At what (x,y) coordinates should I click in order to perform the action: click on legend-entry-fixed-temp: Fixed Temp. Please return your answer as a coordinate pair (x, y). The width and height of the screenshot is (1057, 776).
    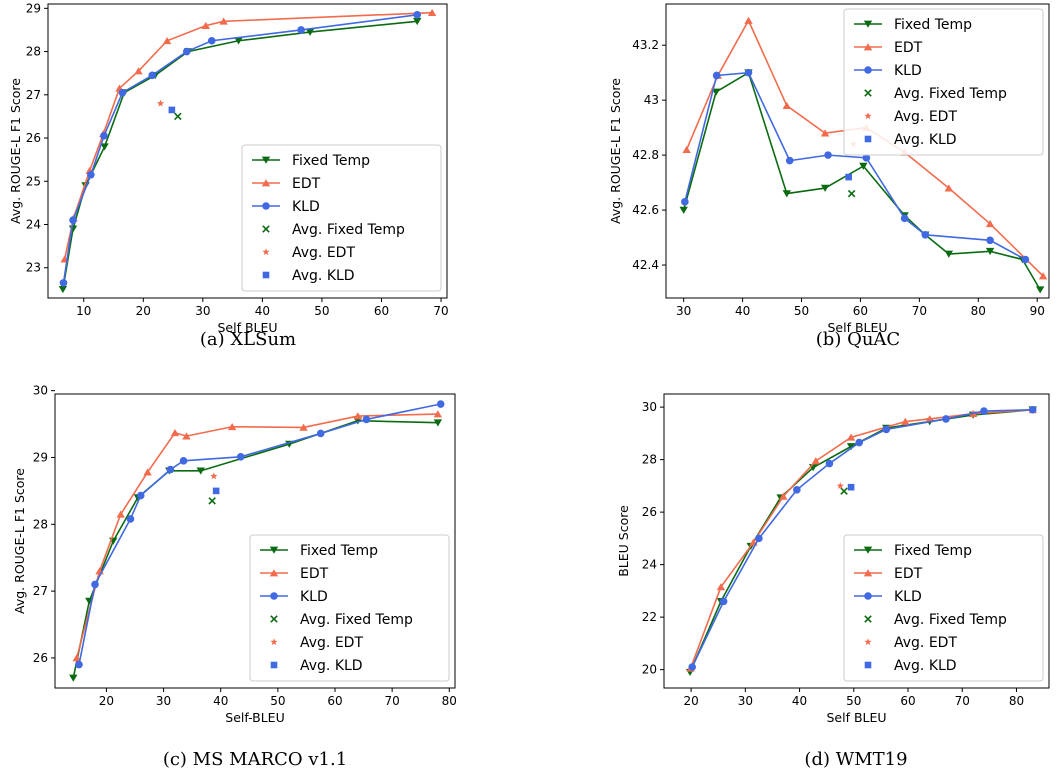
    Looking at the image, I should click on (913, 25).